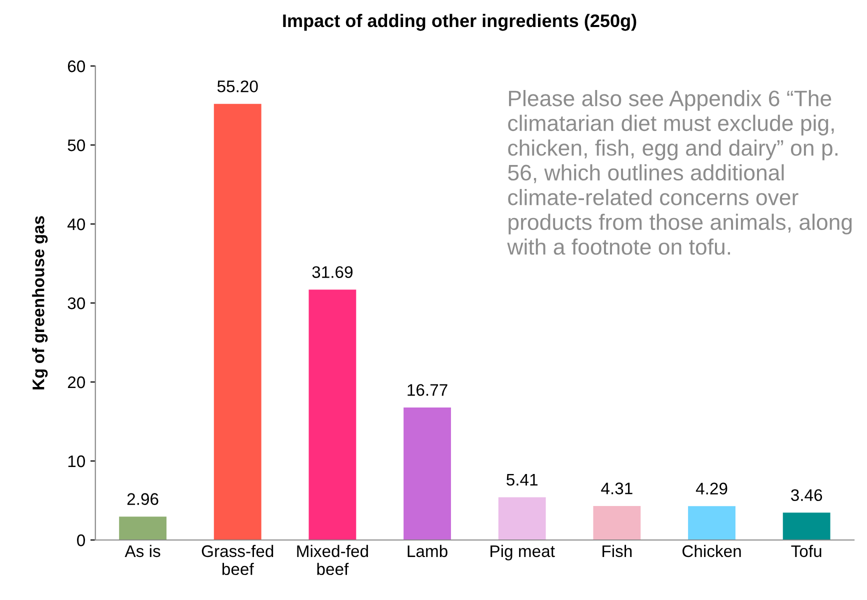 This screenshot has height=600, width=867. I want to click on data-label: 4.29, so click(712, 488).